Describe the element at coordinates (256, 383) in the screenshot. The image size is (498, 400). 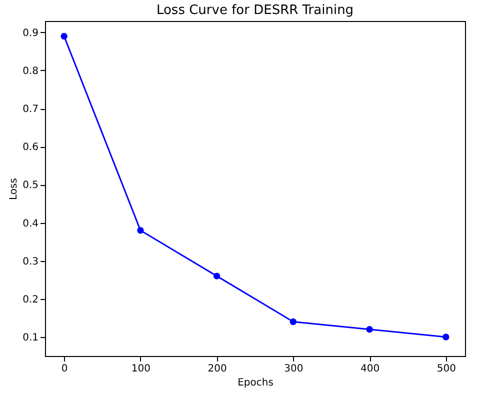
I see `x-axis-title: Epochs` at that location.